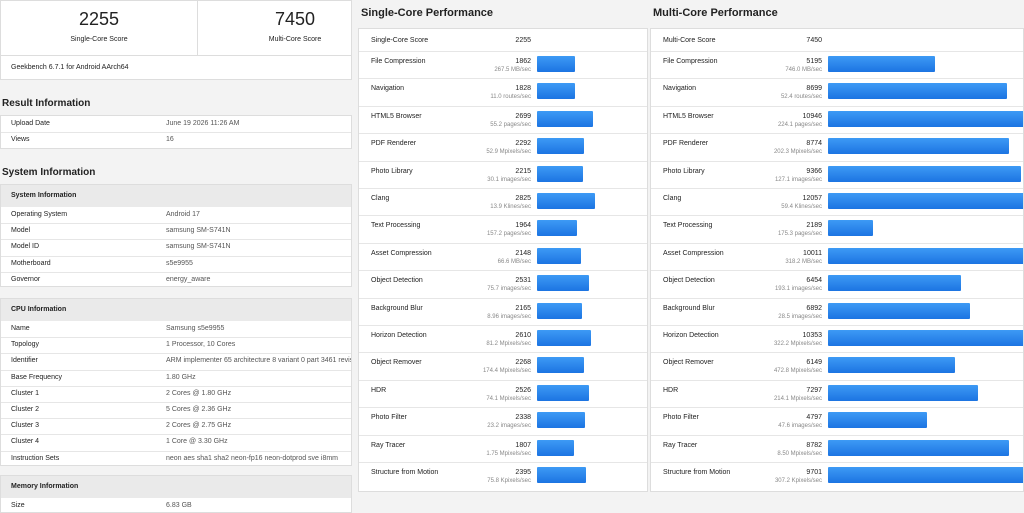 The height and width of the screenshot is (513, 1024). I want to click on test-rate: 66.6 MB/sec, so click(514, 261).